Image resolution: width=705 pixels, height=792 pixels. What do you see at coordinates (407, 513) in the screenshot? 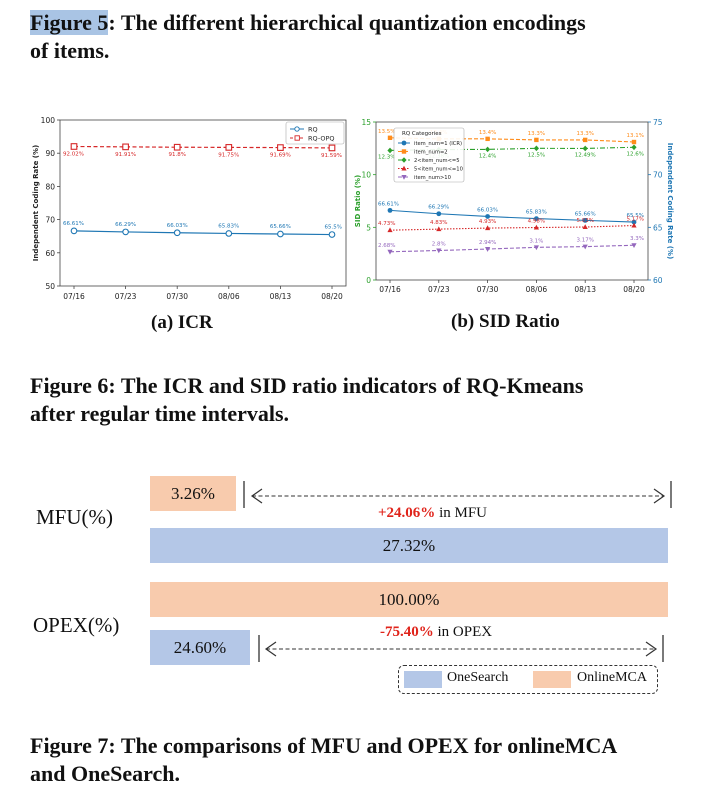
I see `mfu-delta-value: +24.06%` at bounding box center [407, 513].